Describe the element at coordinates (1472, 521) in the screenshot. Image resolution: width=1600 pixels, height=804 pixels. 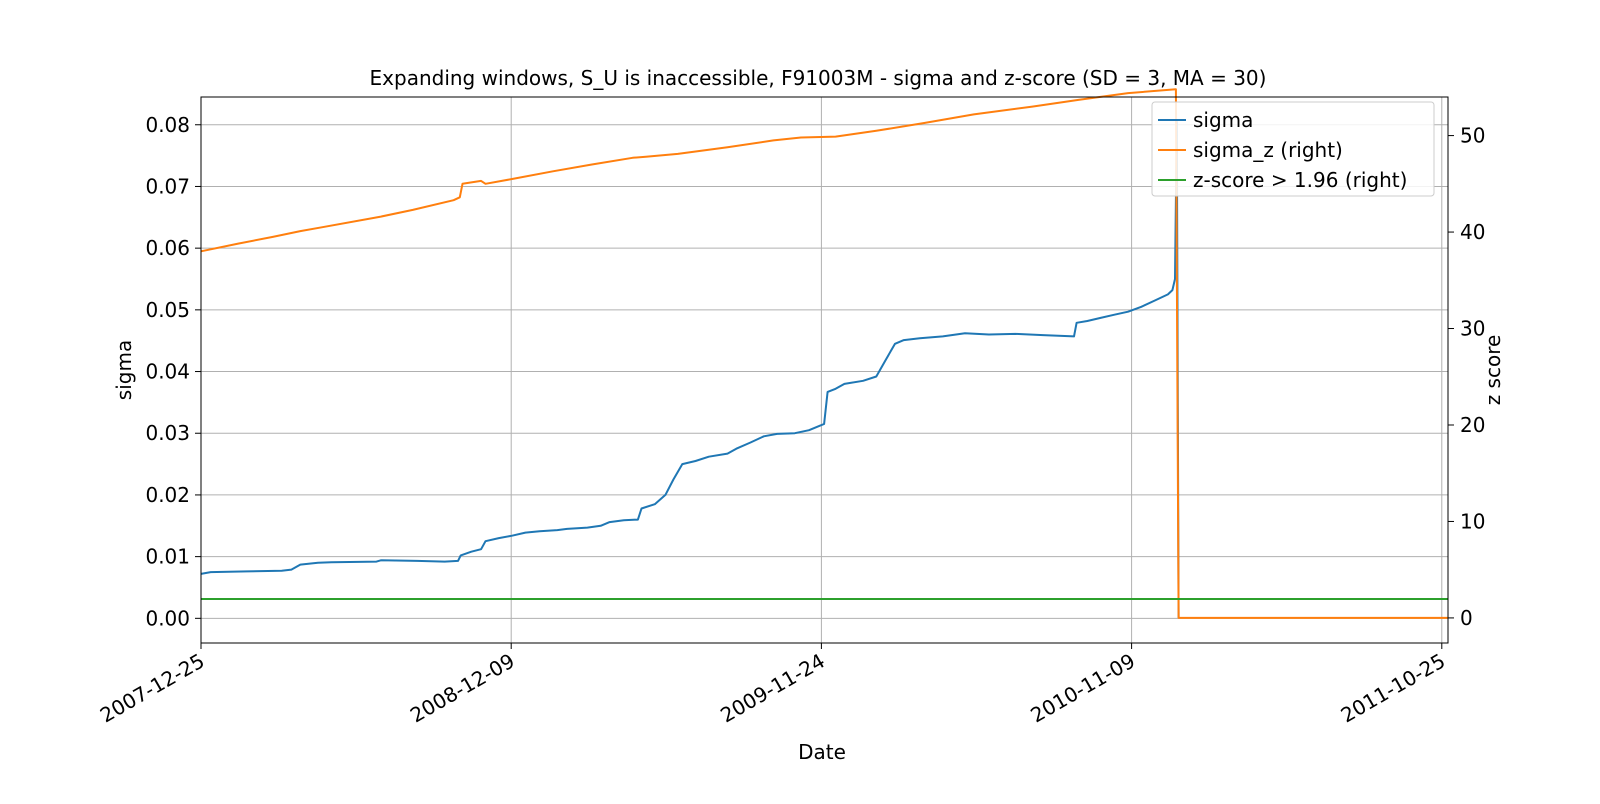
I see `y2-tick-label: 10` at that location.